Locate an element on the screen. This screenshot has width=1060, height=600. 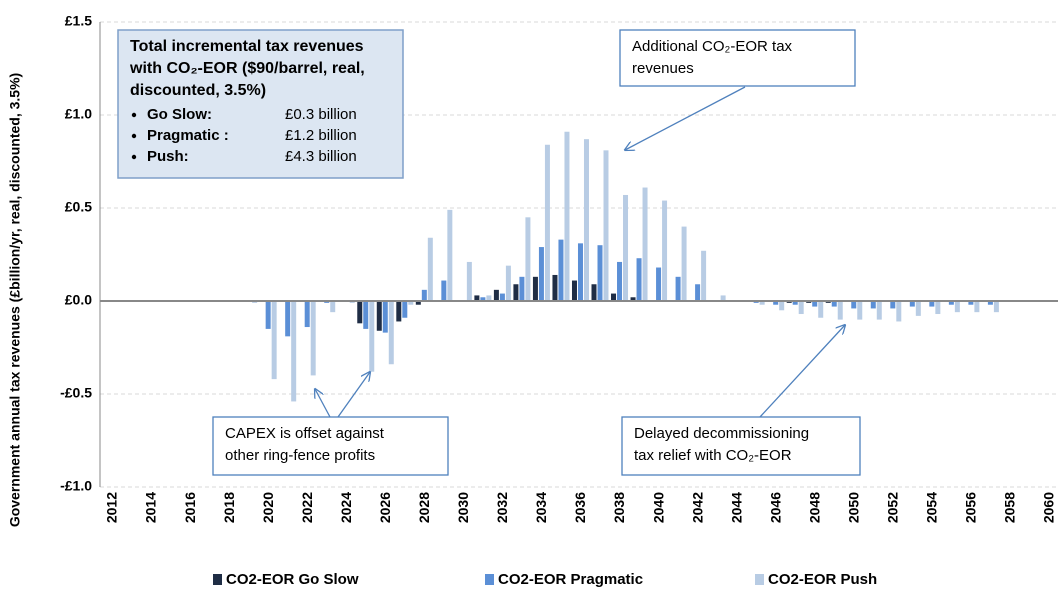
x-tick-label: 2054 is located at coordinates (932, 507).